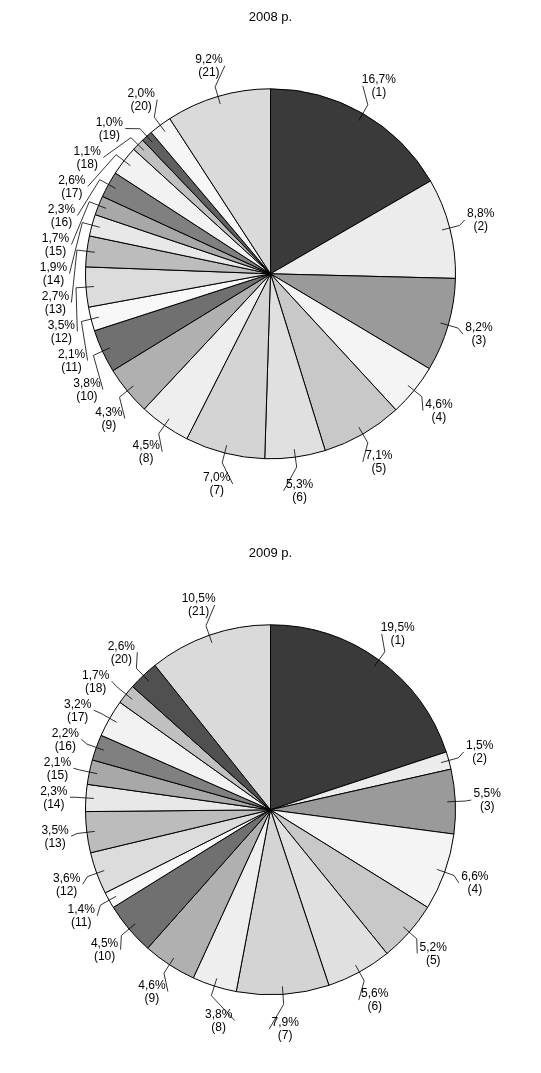 This screenshot has width=541, height=1073. I want to click on data-label: 1,9%, so click(53, 266).